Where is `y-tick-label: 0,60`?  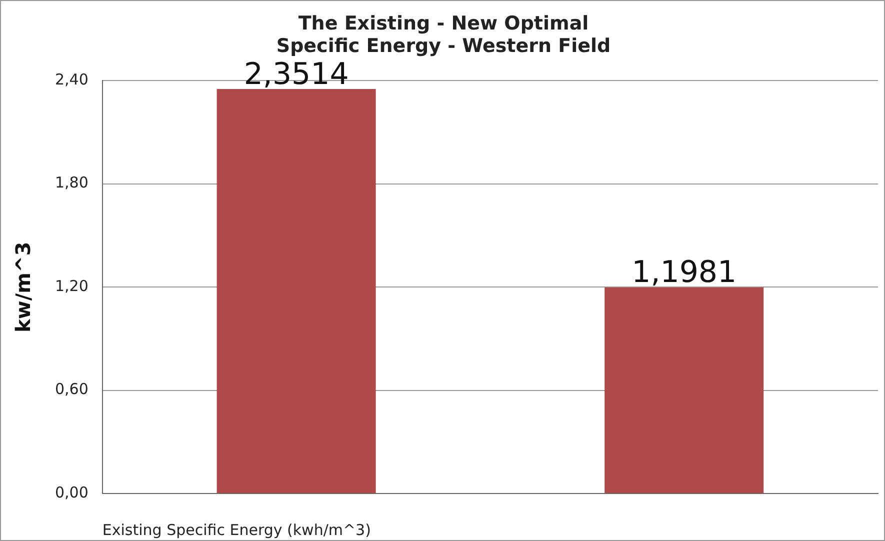
y-tick-label: 0,60 is located at coordinates (71, 389).